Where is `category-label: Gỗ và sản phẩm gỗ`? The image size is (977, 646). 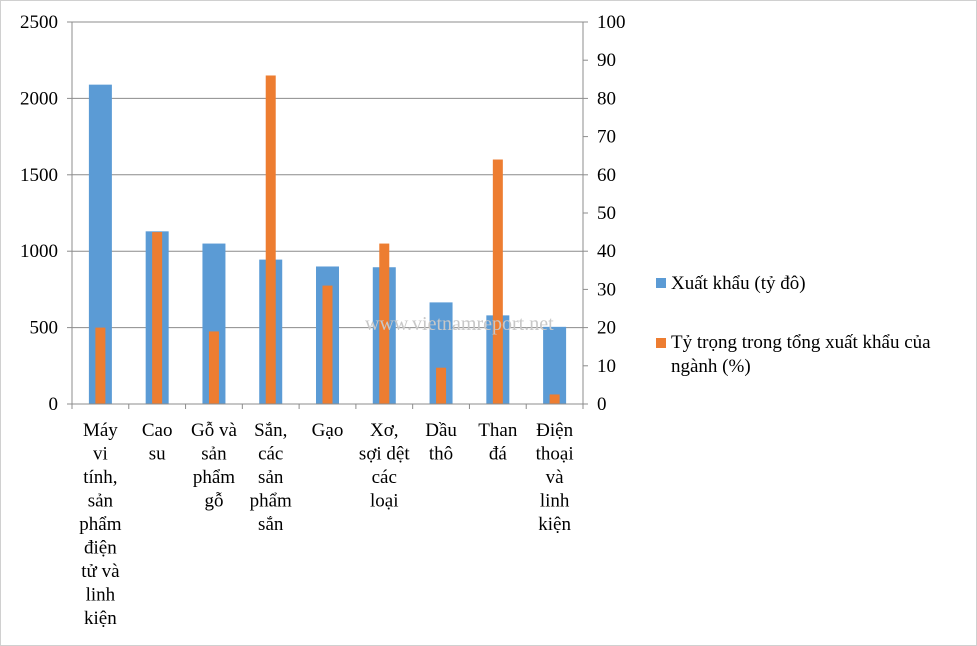 category-label: Gỗ và sản phẩm gỗ is located at coordinates (214, 466).